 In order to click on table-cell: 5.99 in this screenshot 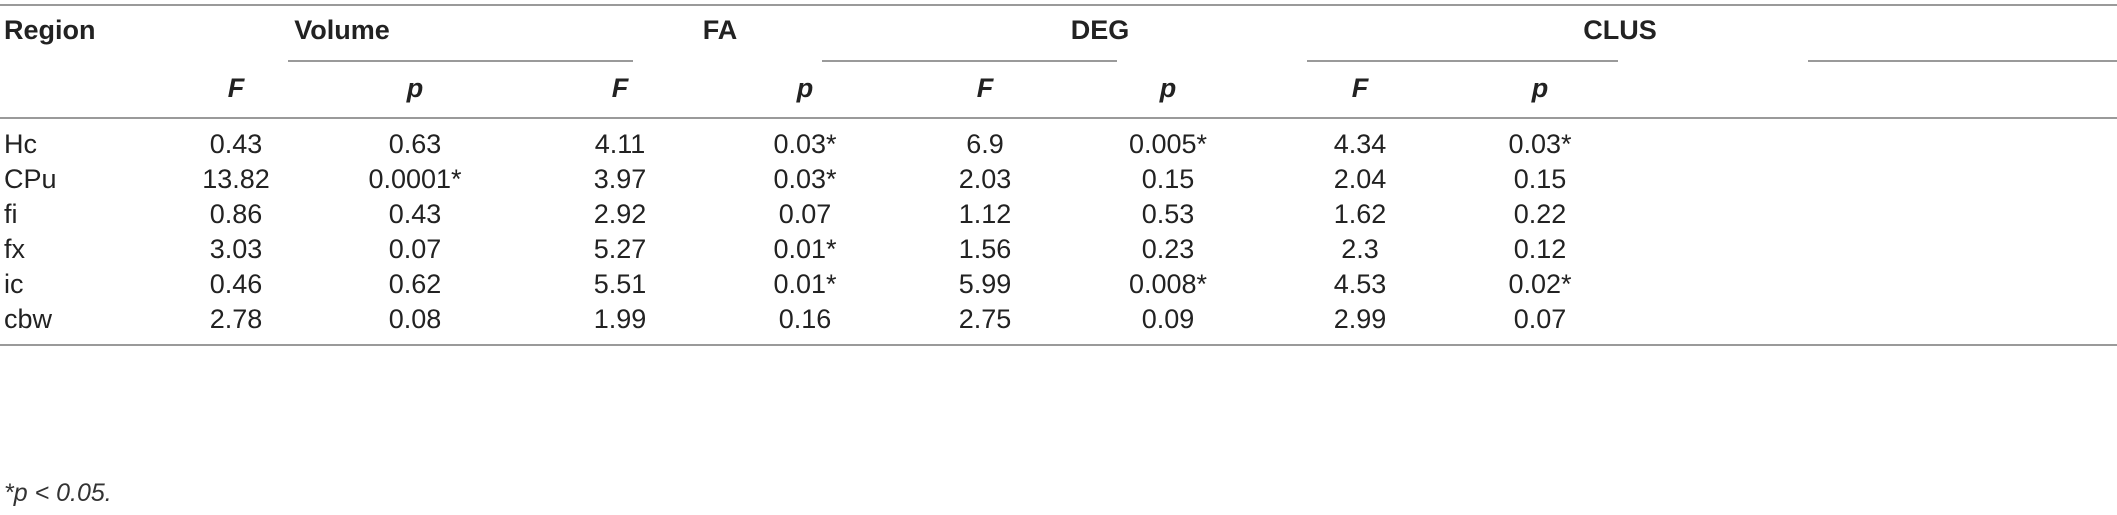, I will do `click(985, 284)`.